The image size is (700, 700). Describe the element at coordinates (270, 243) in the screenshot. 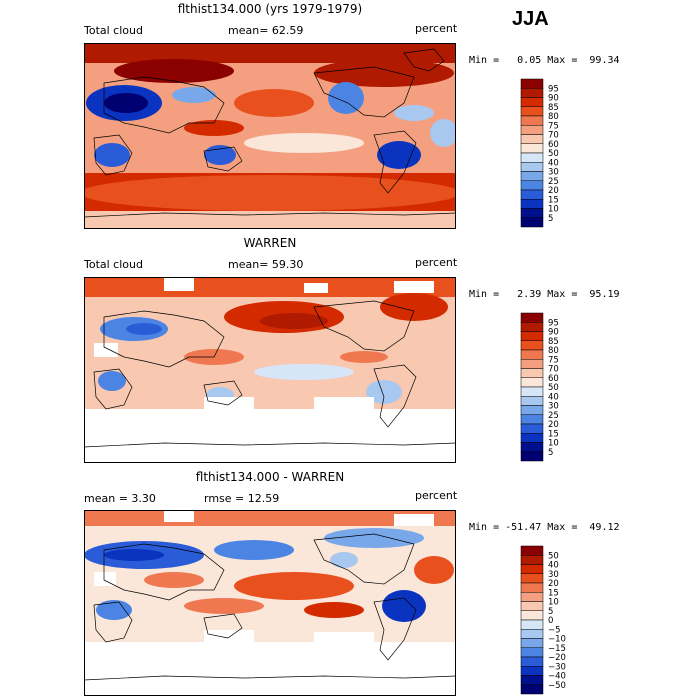

I see `panel-2-title: WARREN` at that location.